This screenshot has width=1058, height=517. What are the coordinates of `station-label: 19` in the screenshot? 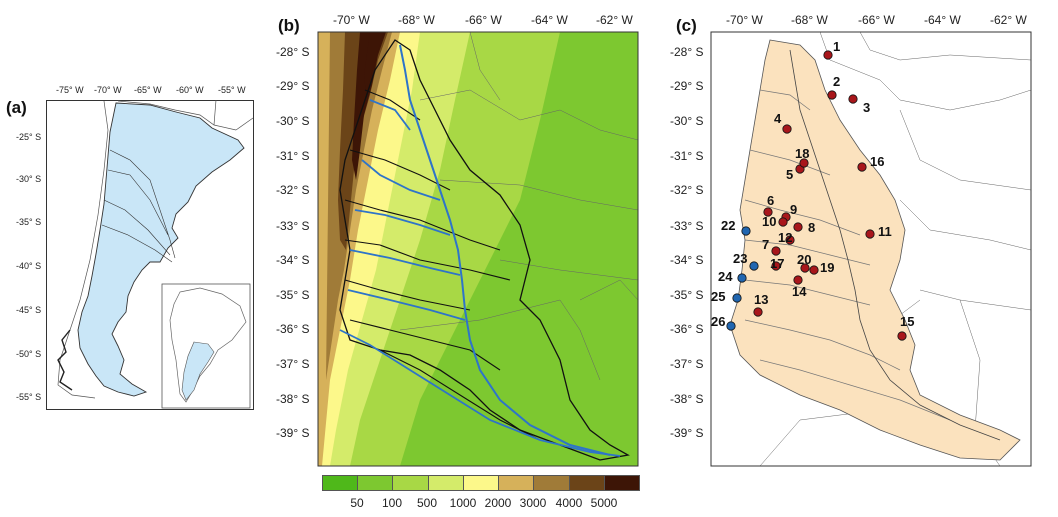 It's located at (827, 267).